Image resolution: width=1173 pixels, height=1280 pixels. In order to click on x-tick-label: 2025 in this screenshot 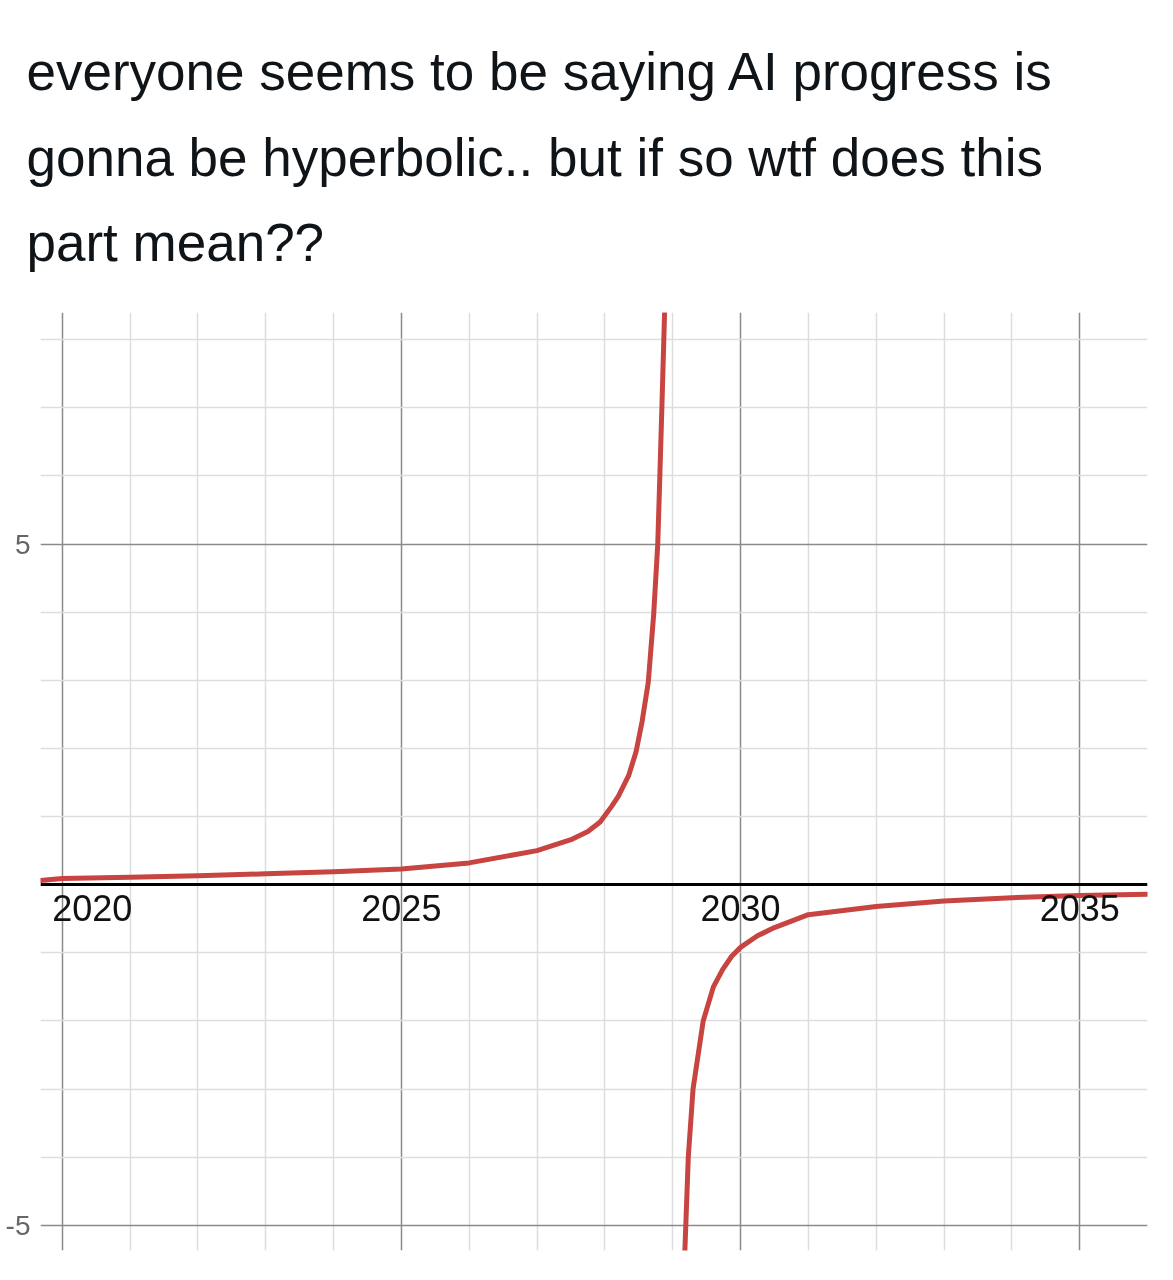, I will do `click(401, 908)`.